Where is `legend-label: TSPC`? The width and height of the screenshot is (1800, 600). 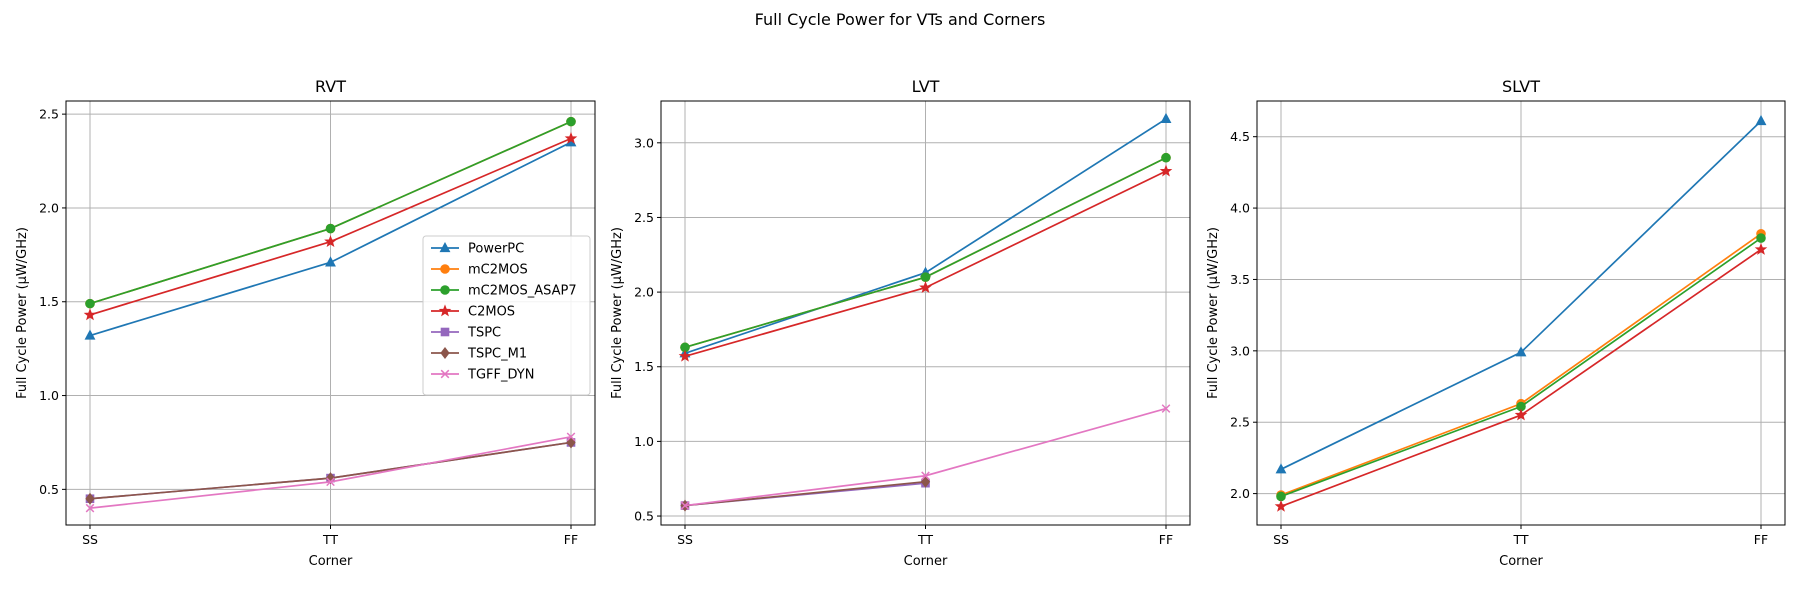 legend-label: TSPC is located at coordinates (484, 333).